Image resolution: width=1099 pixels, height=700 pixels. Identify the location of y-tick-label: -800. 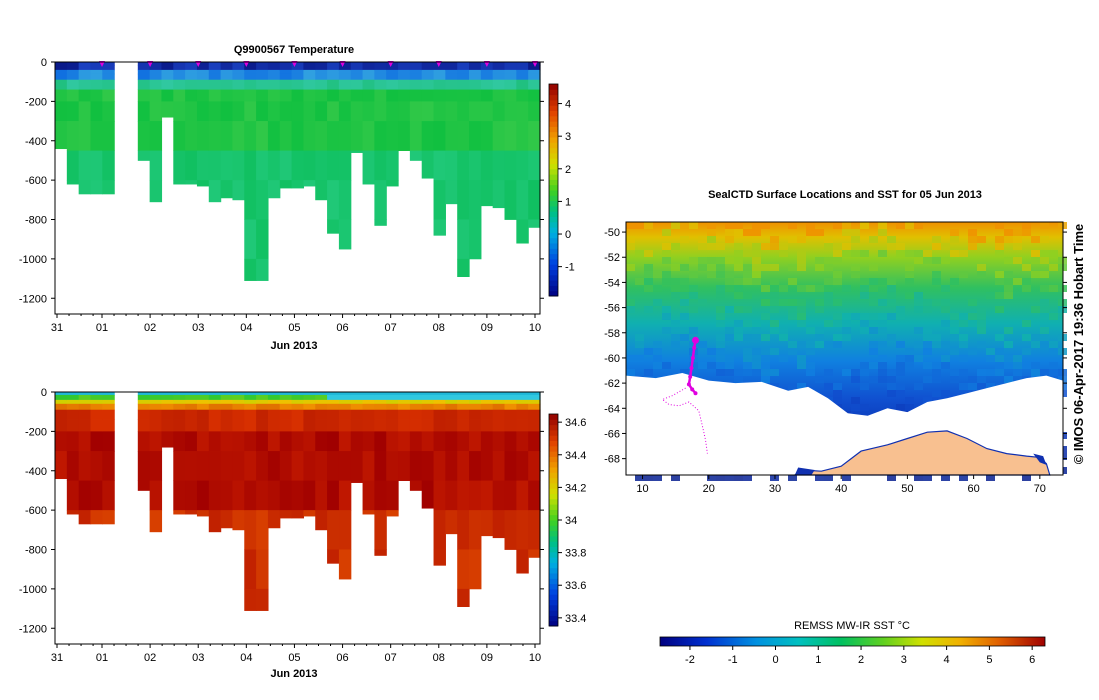
(36, 551).